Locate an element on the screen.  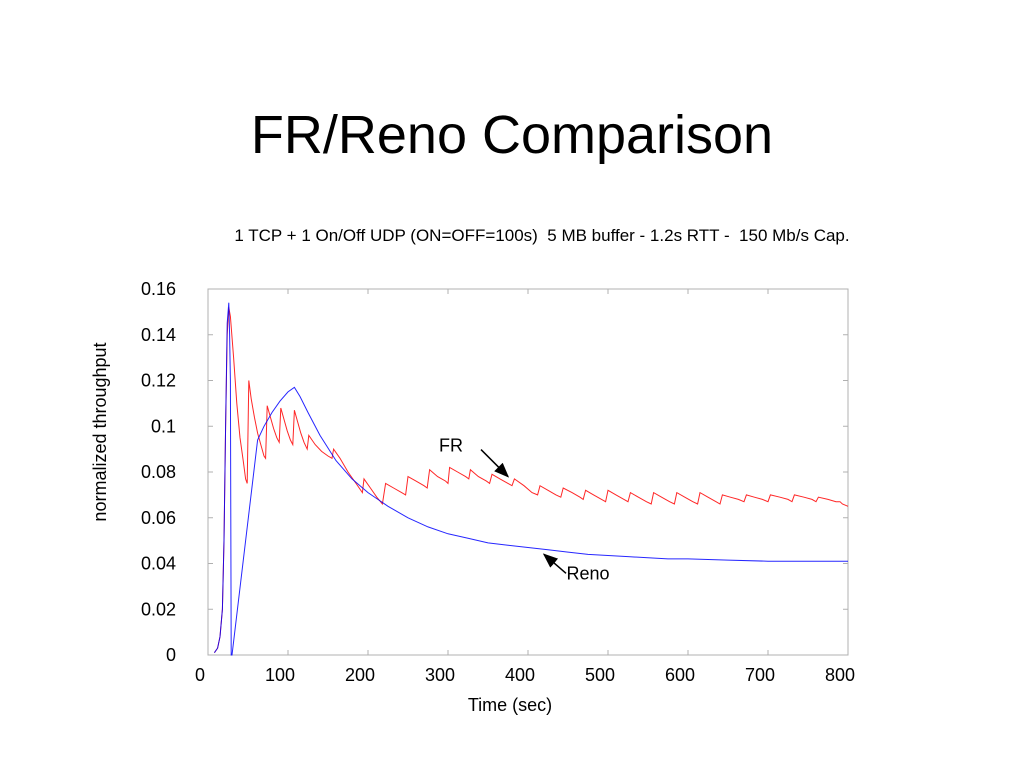
x-tick-label: 800 is located at coordinates (840, 675).